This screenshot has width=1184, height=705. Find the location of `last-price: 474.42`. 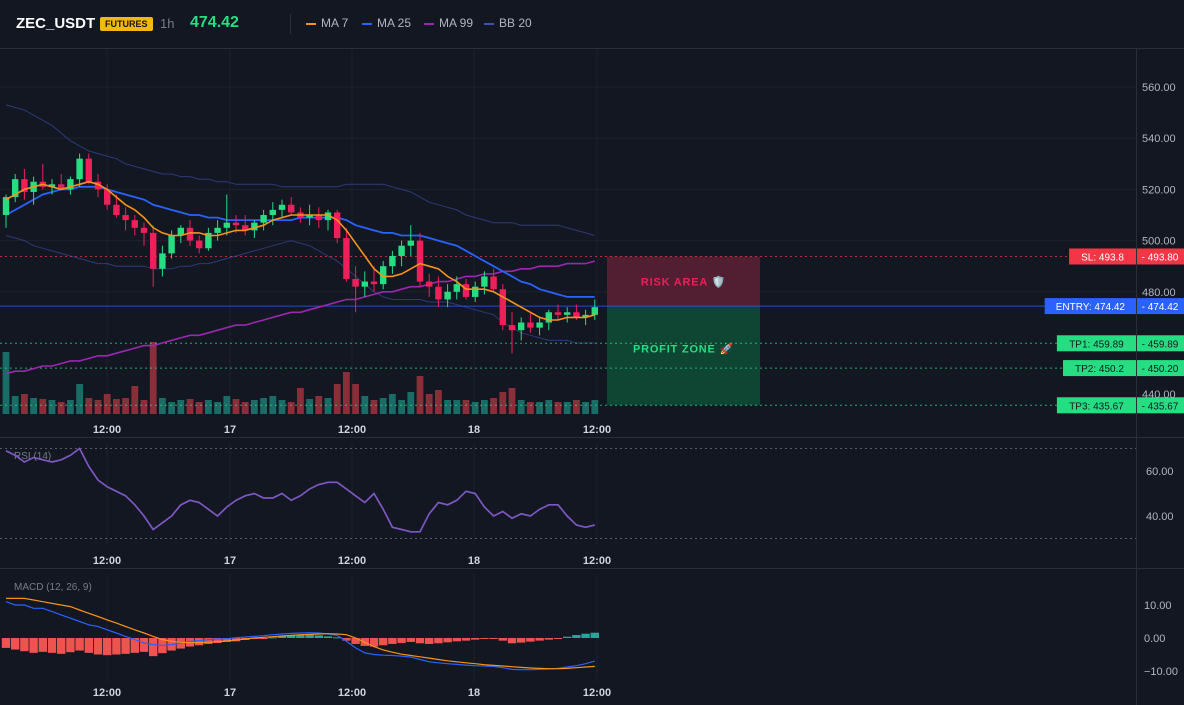

last-price: 474.42 is located at coordinates (214, 22).